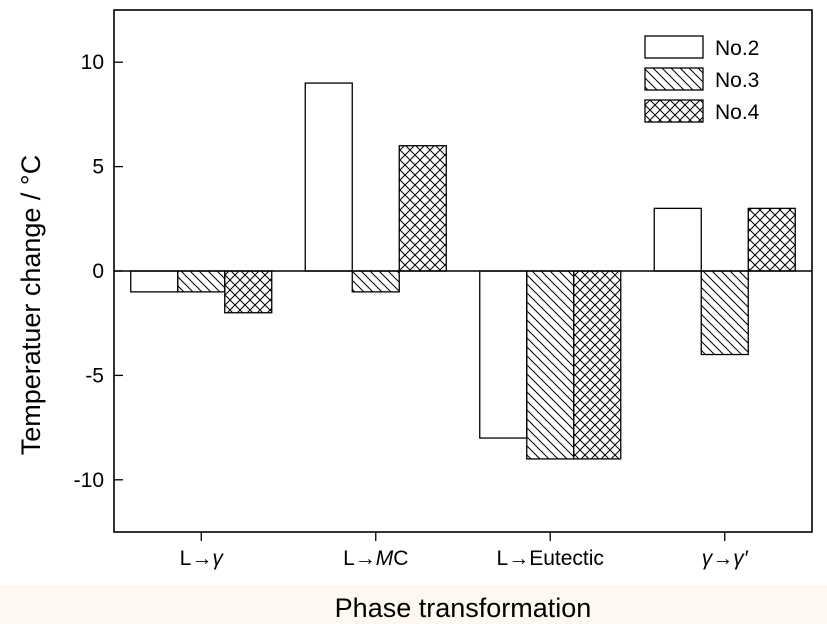 The width and height of the screenshot is (827, 624). What do you see at coordinates (771, 239) in the screenshot?
I see `bar-no4-cat4` at bounding box center [771, 239].